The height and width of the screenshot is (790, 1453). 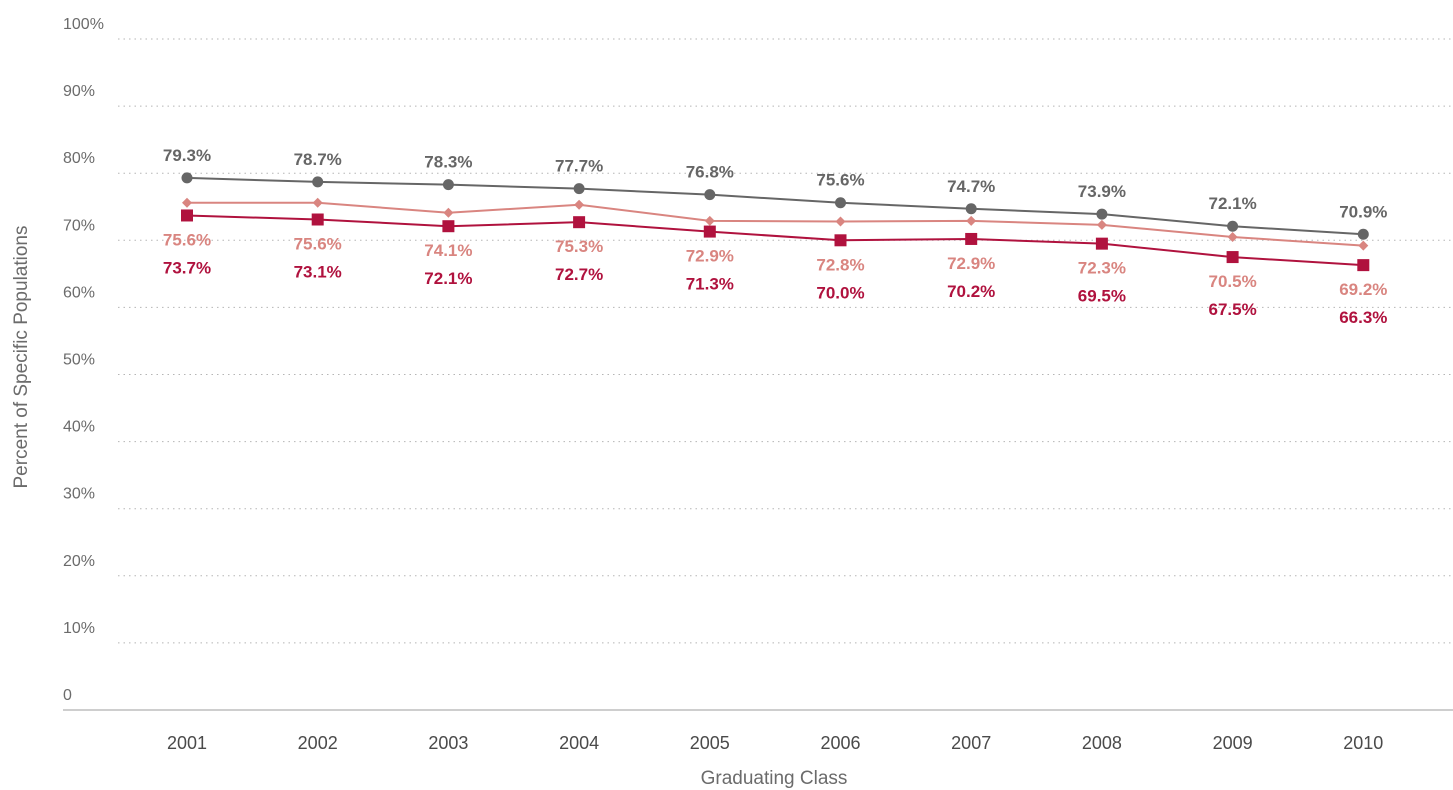 What do you see at coordinates (1232, 203) in the screenshot?
I see `series-1-data-label: 72.1%` at bounding box center [1232, 203].